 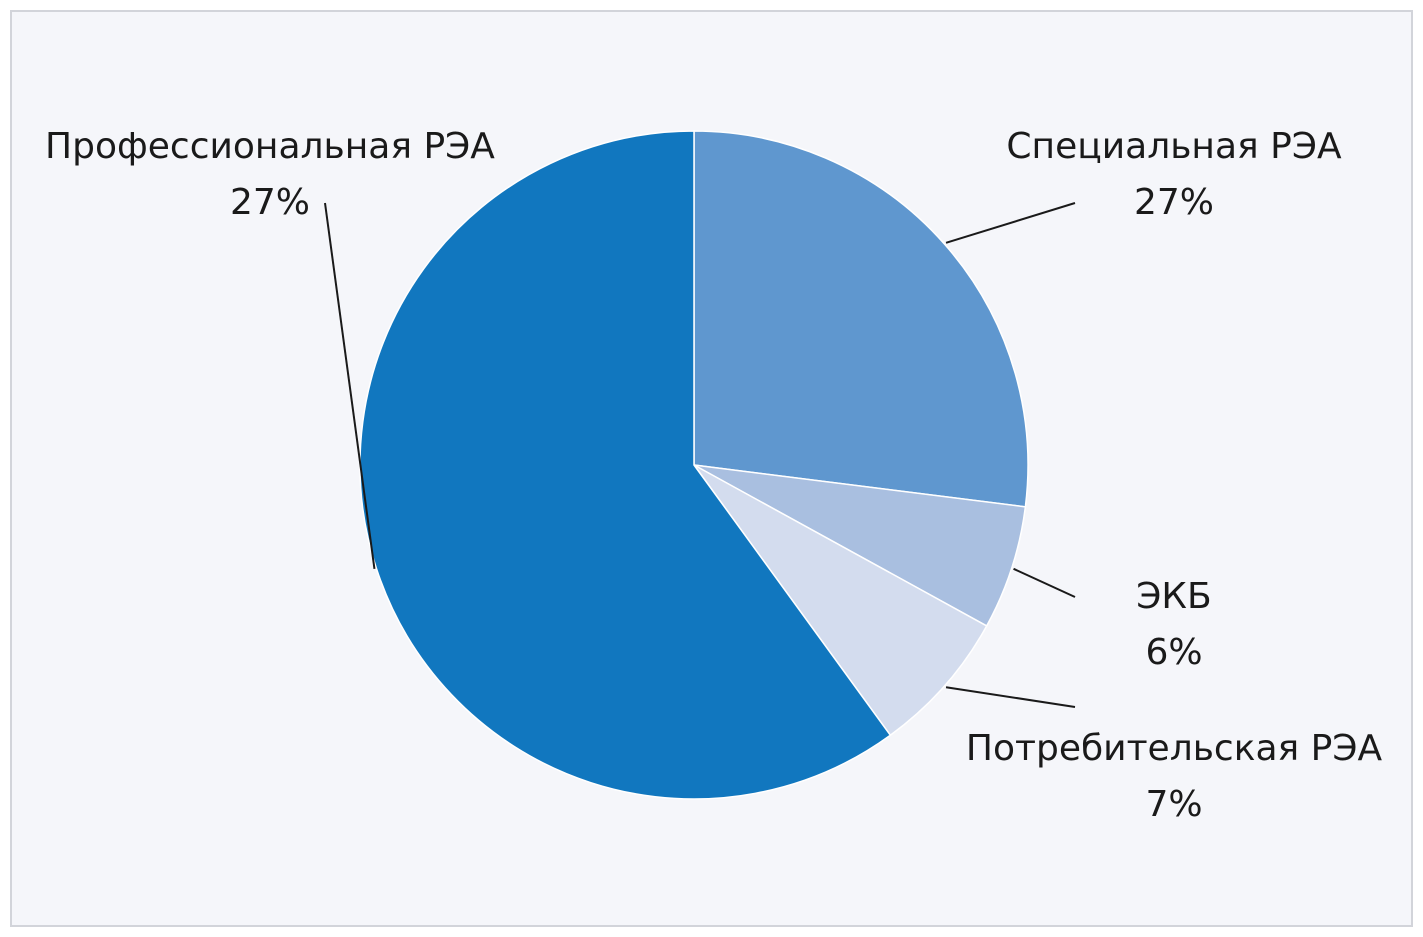 I want to click on slice-value-consumer: 7%, so click(x=1173, y=804).